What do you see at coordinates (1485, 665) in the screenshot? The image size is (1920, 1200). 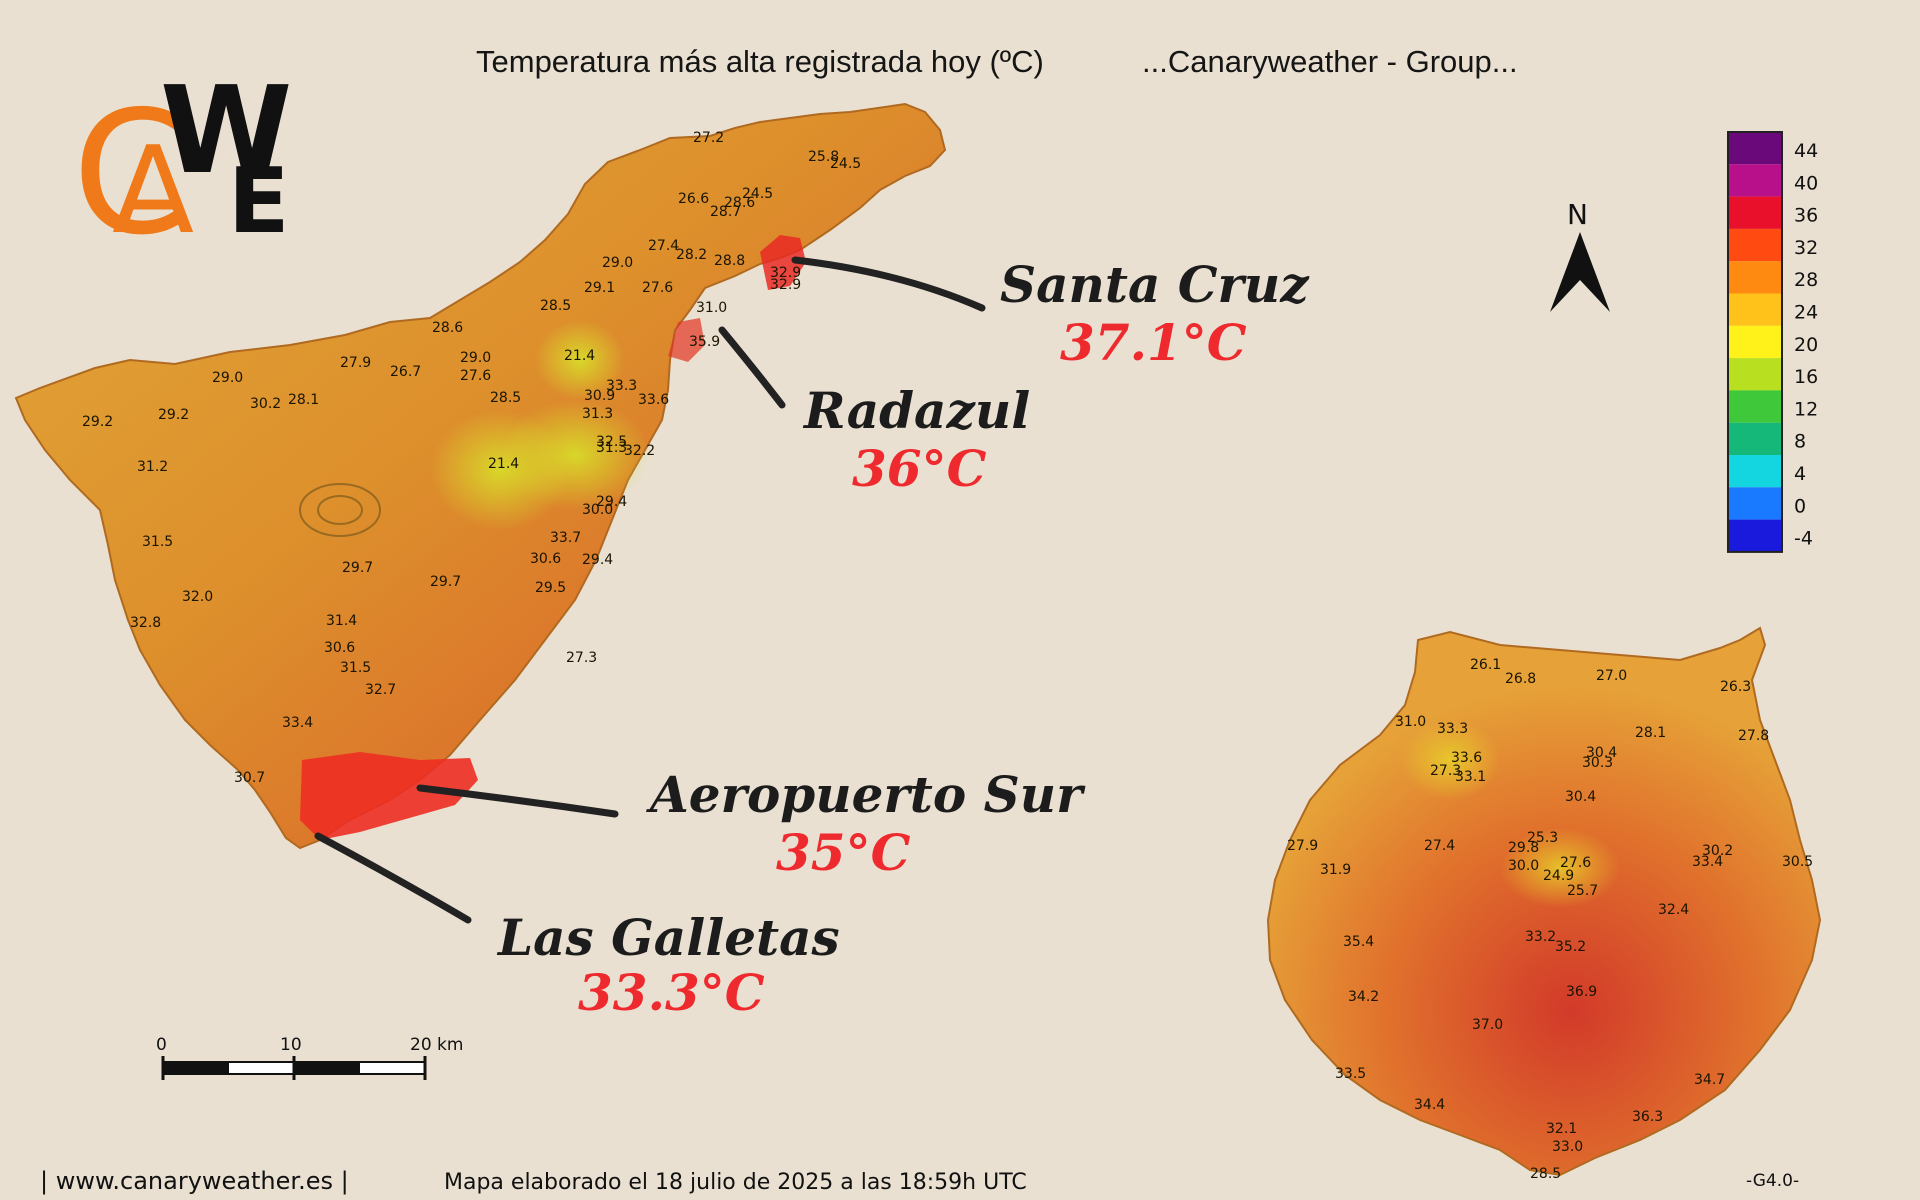 I see `station-value: 26.1` at bounding box center [1485, 665].